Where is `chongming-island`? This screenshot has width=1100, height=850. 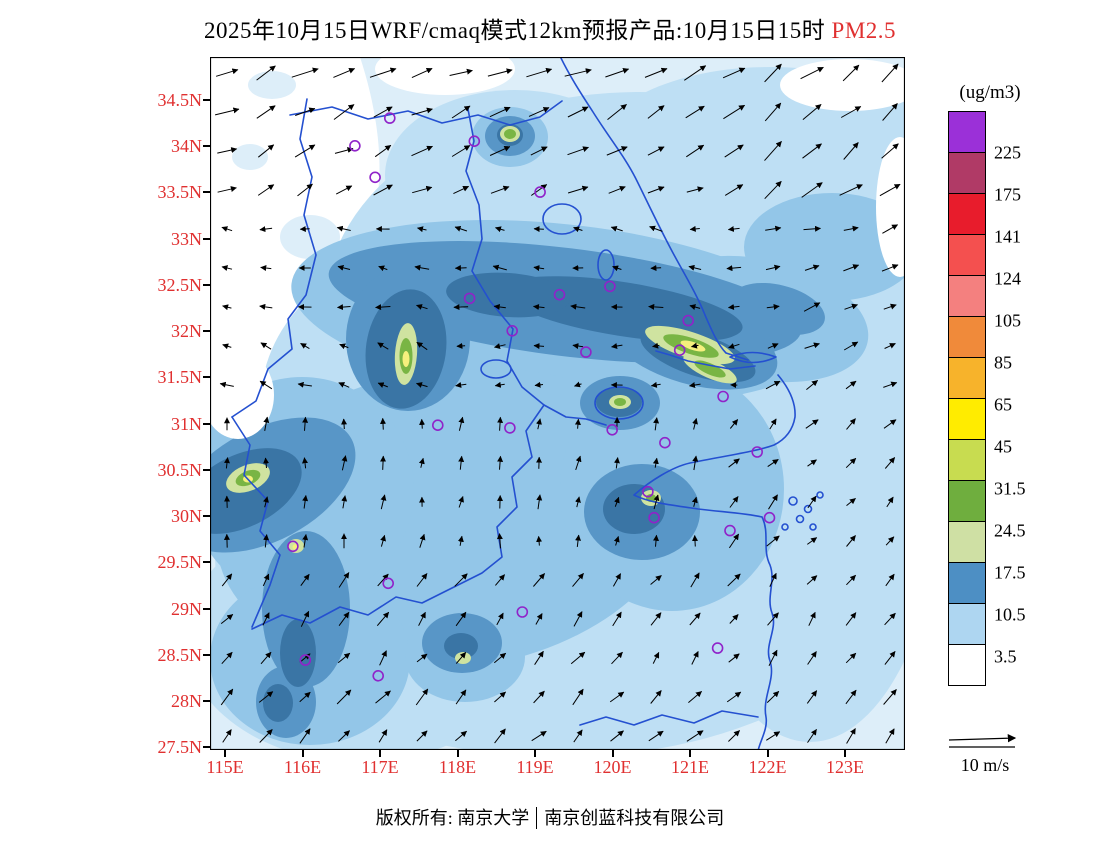
chongming-island is located at coordinates (753, 357).